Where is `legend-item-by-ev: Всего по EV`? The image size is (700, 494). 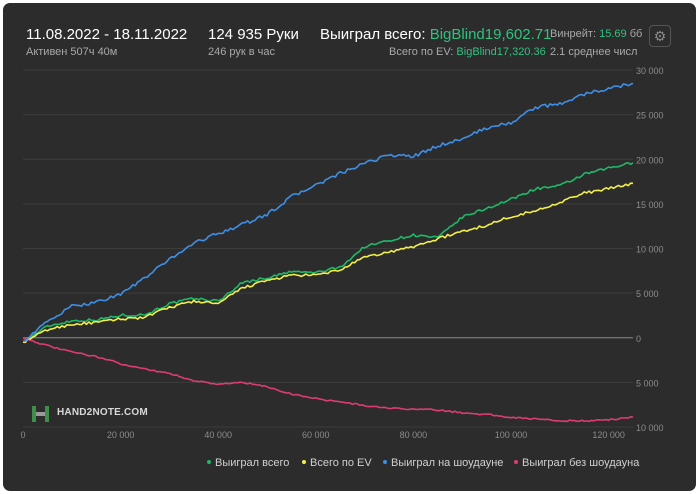
legend-item-by-ev: Всего по EV is located at coordinates (337, 463).